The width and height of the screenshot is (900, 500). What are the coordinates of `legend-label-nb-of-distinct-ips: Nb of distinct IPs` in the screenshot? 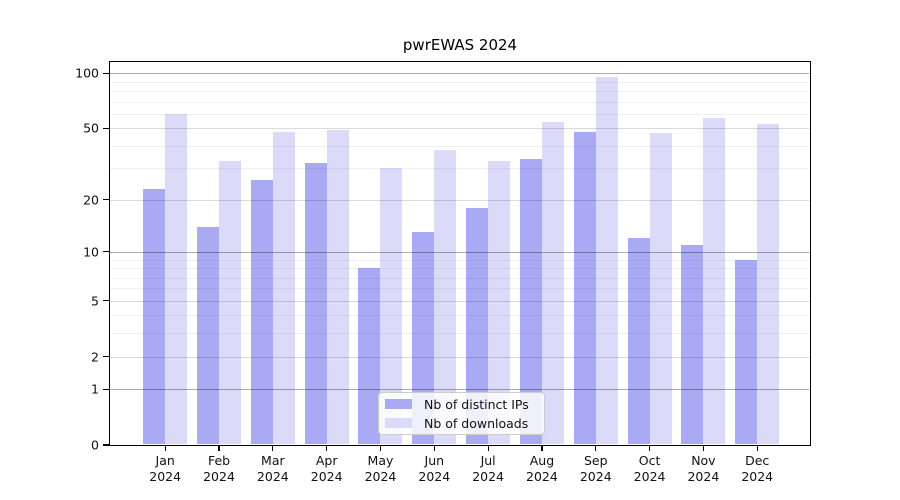 It's located at (476, 404).